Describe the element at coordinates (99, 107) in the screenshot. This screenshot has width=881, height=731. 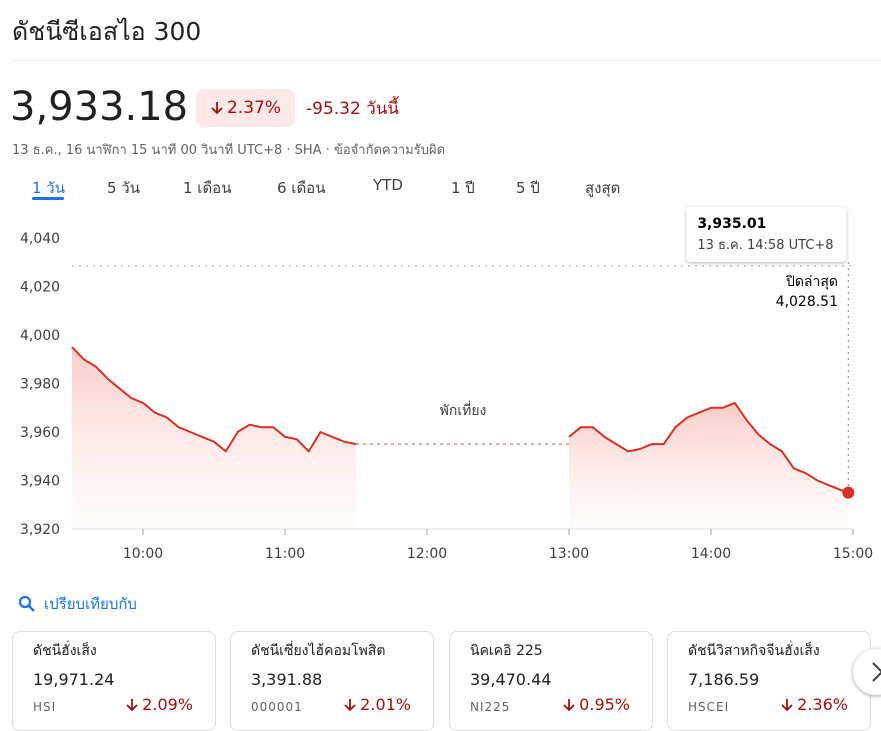
I see `price: 3,933.18` at that location.